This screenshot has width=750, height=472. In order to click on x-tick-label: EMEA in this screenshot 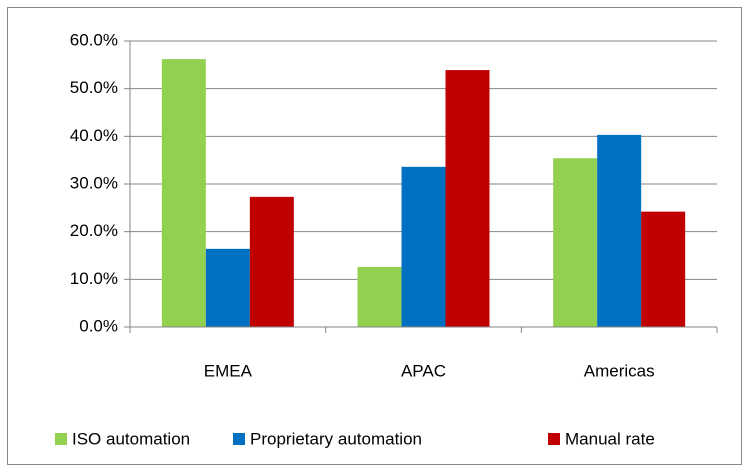, I will do `click(228, 370)`.